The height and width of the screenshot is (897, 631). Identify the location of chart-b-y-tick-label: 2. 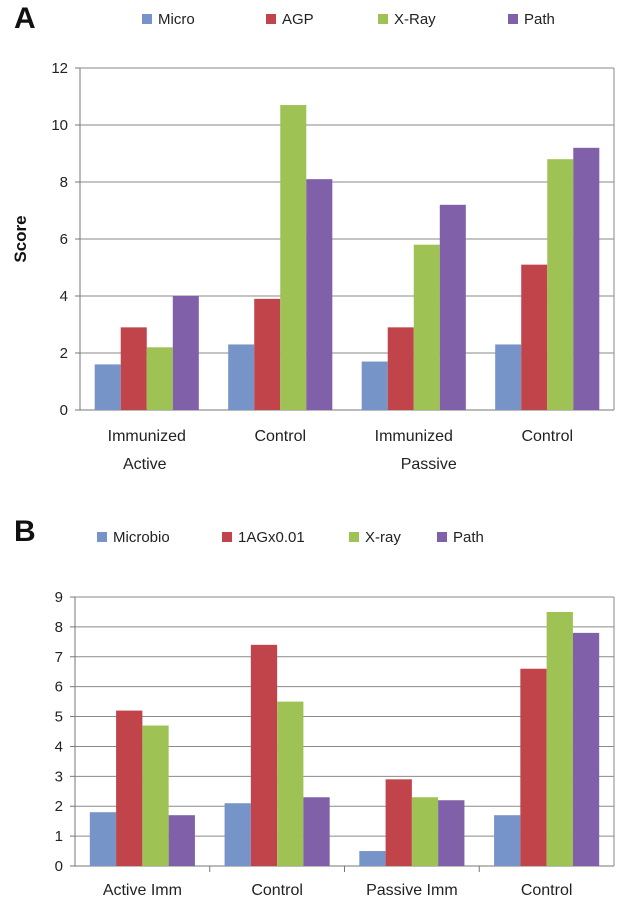
(59, 806).